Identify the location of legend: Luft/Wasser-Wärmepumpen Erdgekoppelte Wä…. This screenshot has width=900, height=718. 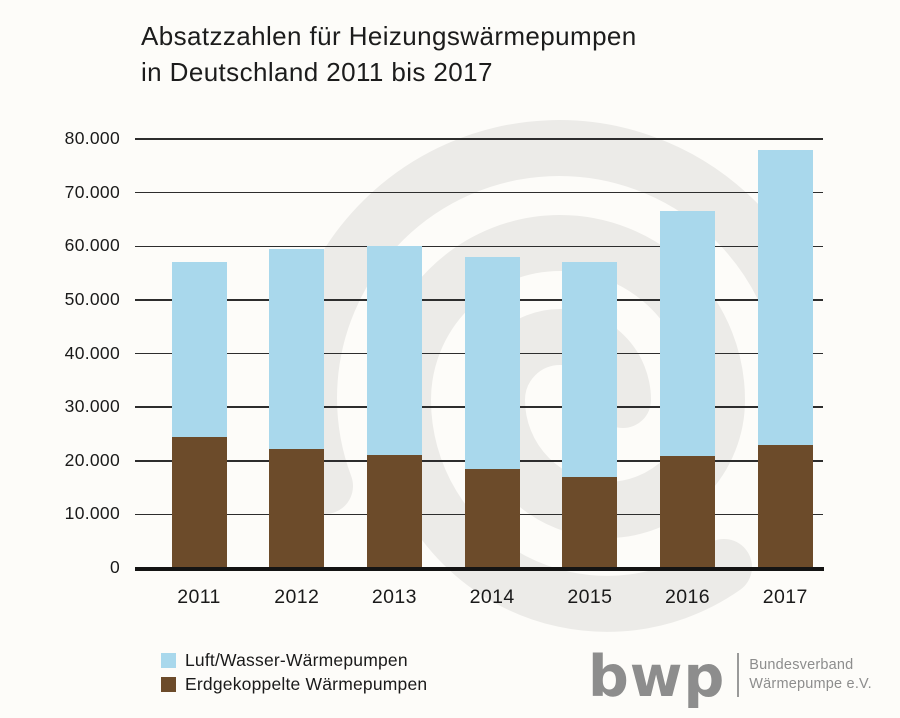
(294, 672).